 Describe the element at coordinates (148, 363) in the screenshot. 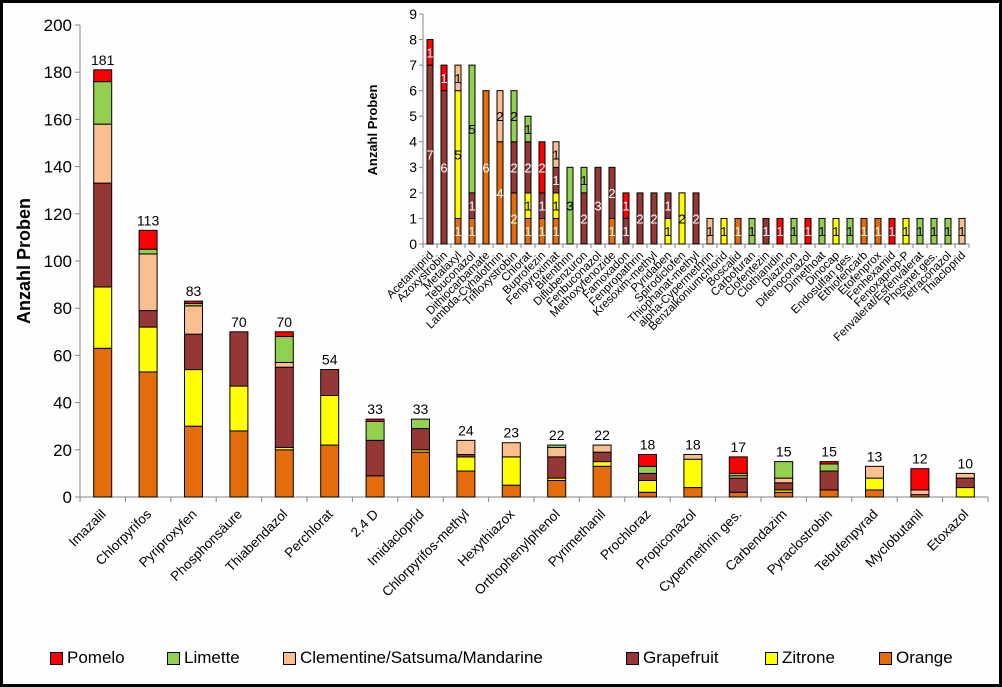

I see `bar-chlorpyrifos` at that location.